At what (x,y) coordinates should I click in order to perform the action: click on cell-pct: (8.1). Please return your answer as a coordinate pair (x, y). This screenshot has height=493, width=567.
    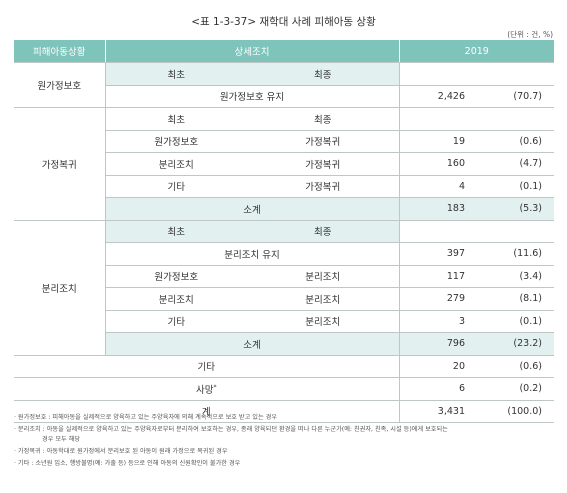
    Looking at the image, I should click on (516, 299).